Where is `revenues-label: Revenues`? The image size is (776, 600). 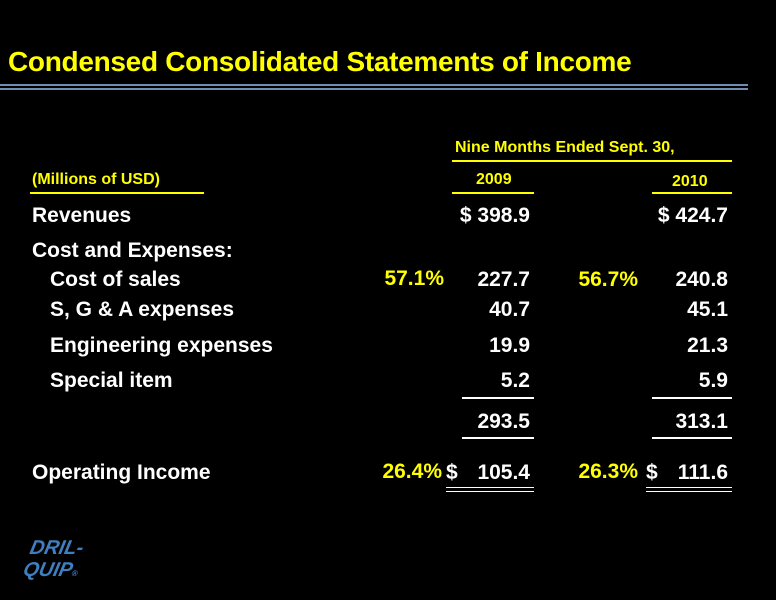 revenues-label: Revenues is located at coordinates (82, 215).